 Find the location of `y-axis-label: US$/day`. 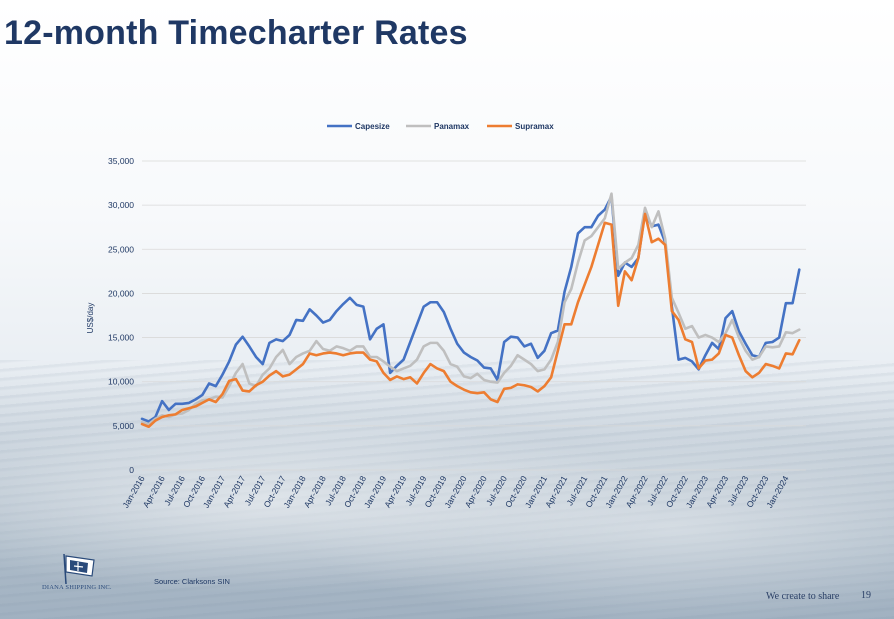

y-axis-label: US$/day is located at coordinates (90, 318).